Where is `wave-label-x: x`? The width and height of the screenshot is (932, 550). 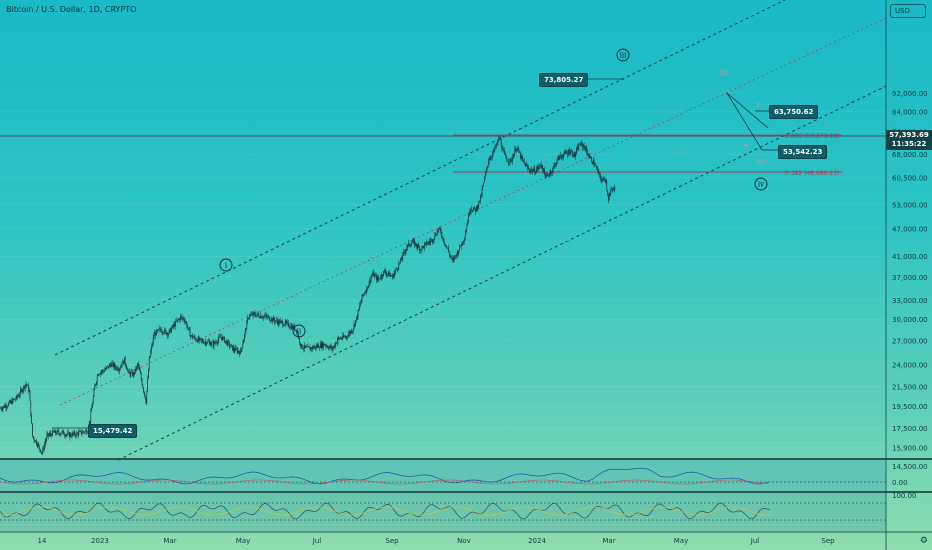 wave-label-x: x is located at coordinates (758, 105).